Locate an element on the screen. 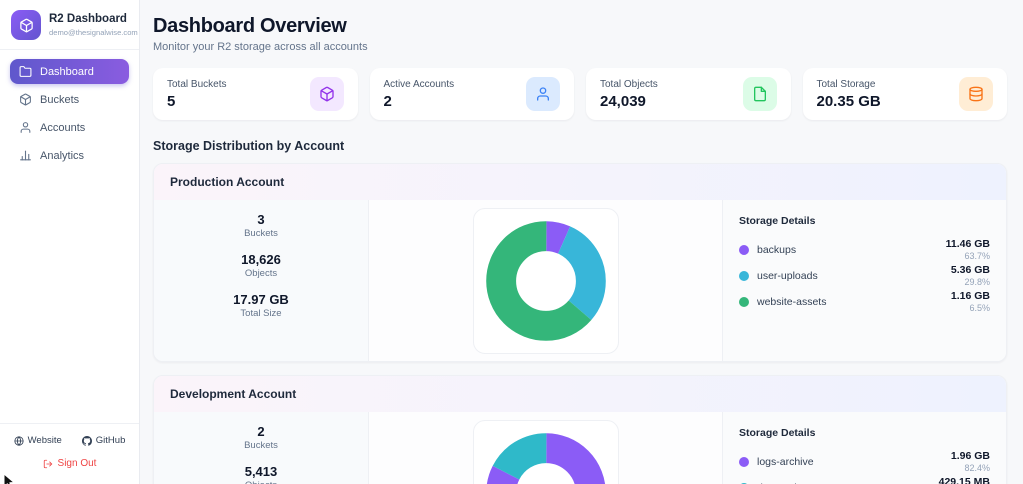  account-stat: 3 Buckets is located at coordinates (261, 225).